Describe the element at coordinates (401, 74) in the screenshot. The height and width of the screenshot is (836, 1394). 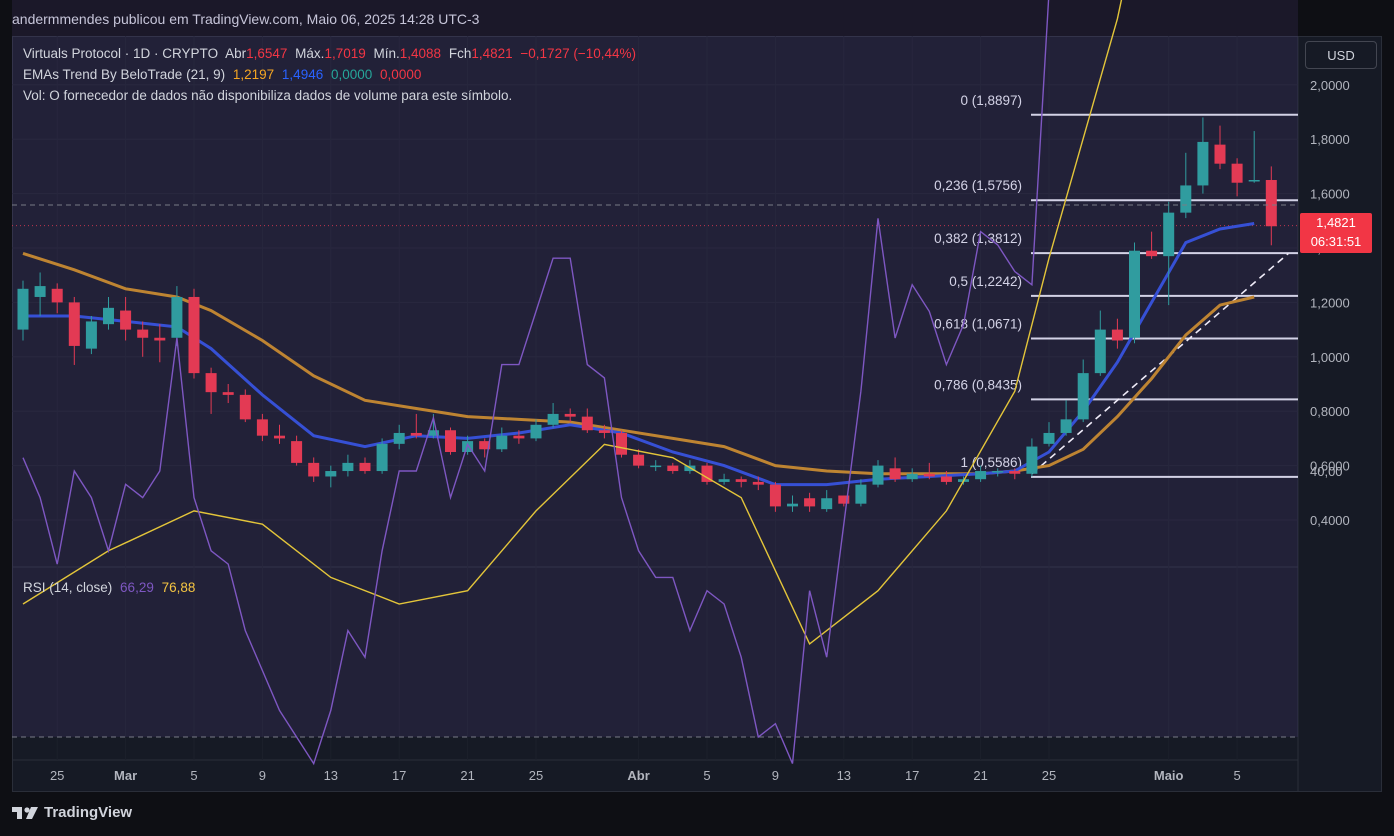
I see `ema-value-4: 0,0000` at that location.